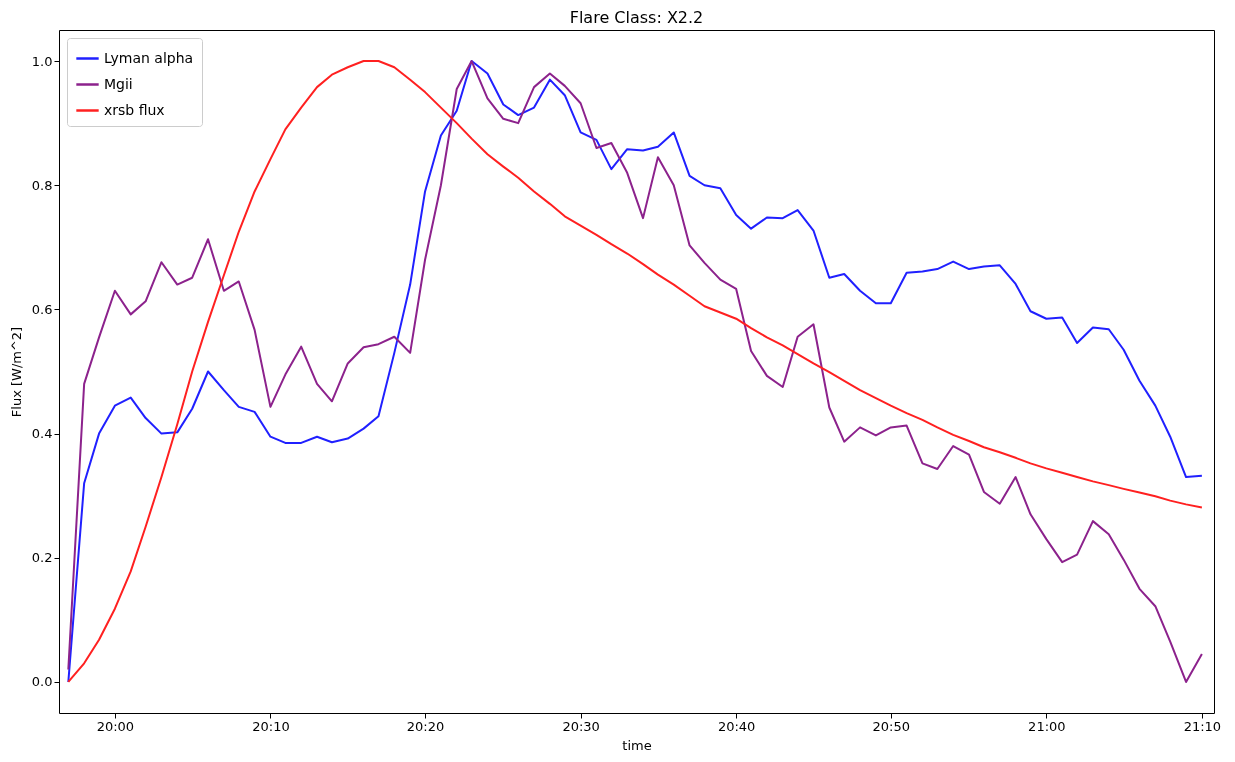 The image size is (1235, 762). Describe the element at coordinates (115, 726) in the screenshot. I see `x-tick-label: 20:00` at that location.